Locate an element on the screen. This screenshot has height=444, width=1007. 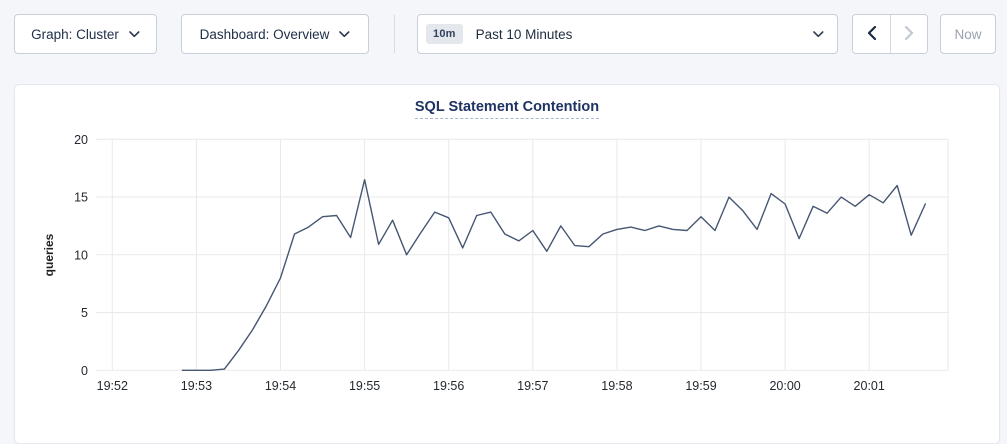
y-tick-label: 20 is located at coordinates (81, 140).